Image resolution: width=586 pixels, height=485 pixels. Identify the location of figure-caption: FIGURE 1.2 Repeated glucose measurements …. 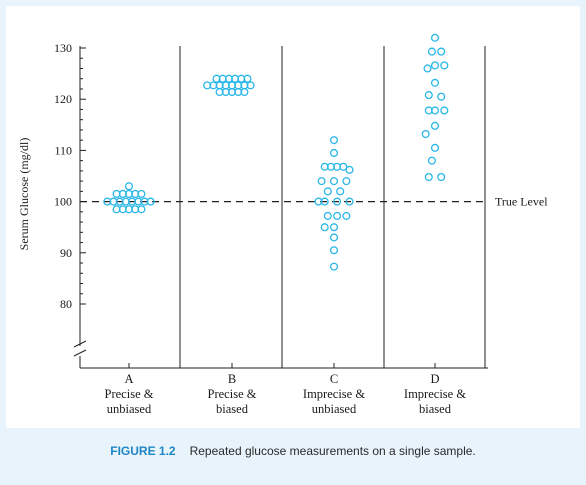
(293, 451).